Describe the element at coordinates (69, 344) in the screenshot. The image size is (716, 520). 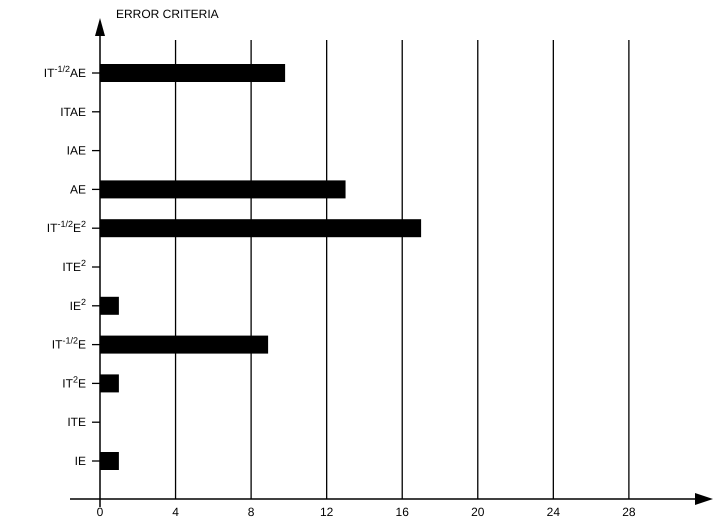
I see `y-tick-label: IT$^{-1/2}$E` at that location.